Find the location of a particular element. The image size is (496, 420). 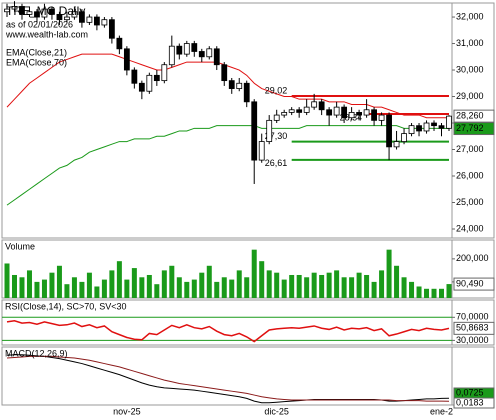

level-label: 29,02 is located at coordinates (276, 90).